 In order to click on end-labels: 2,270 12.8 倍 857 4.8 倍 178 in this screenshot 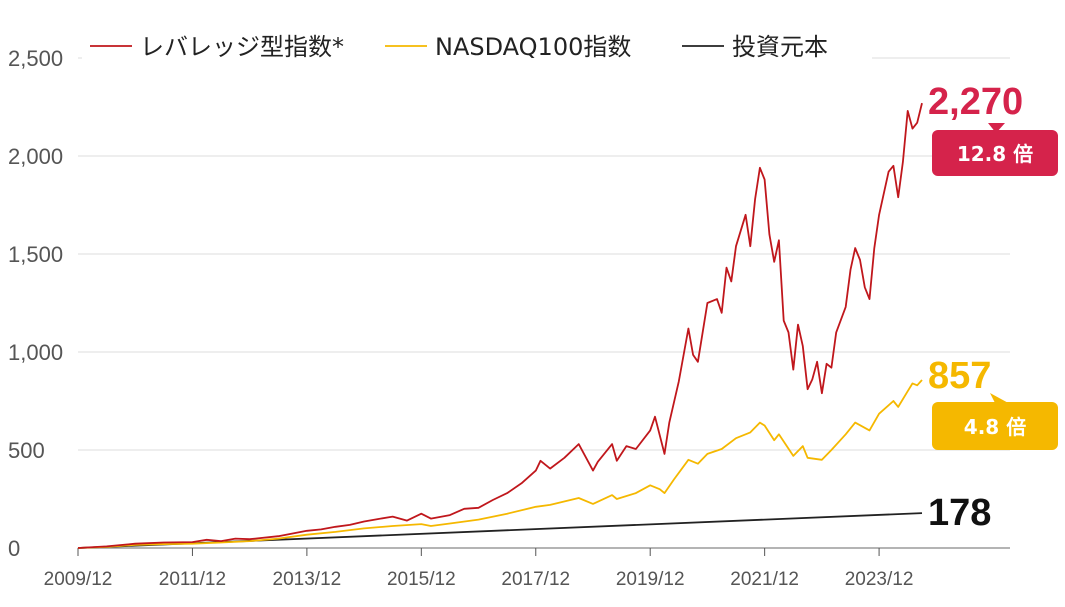, I will do `click(993, 307)`.